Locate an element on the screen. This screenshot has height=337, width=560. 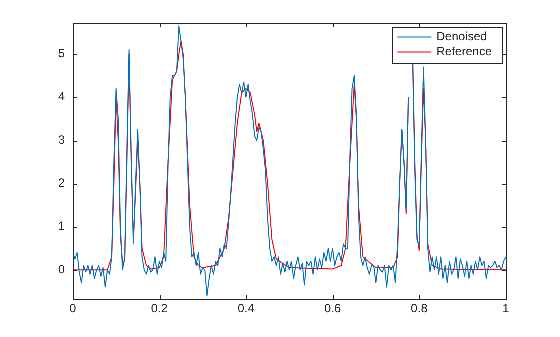
y-tick-label: 5 is located at coordinates (62, 53).